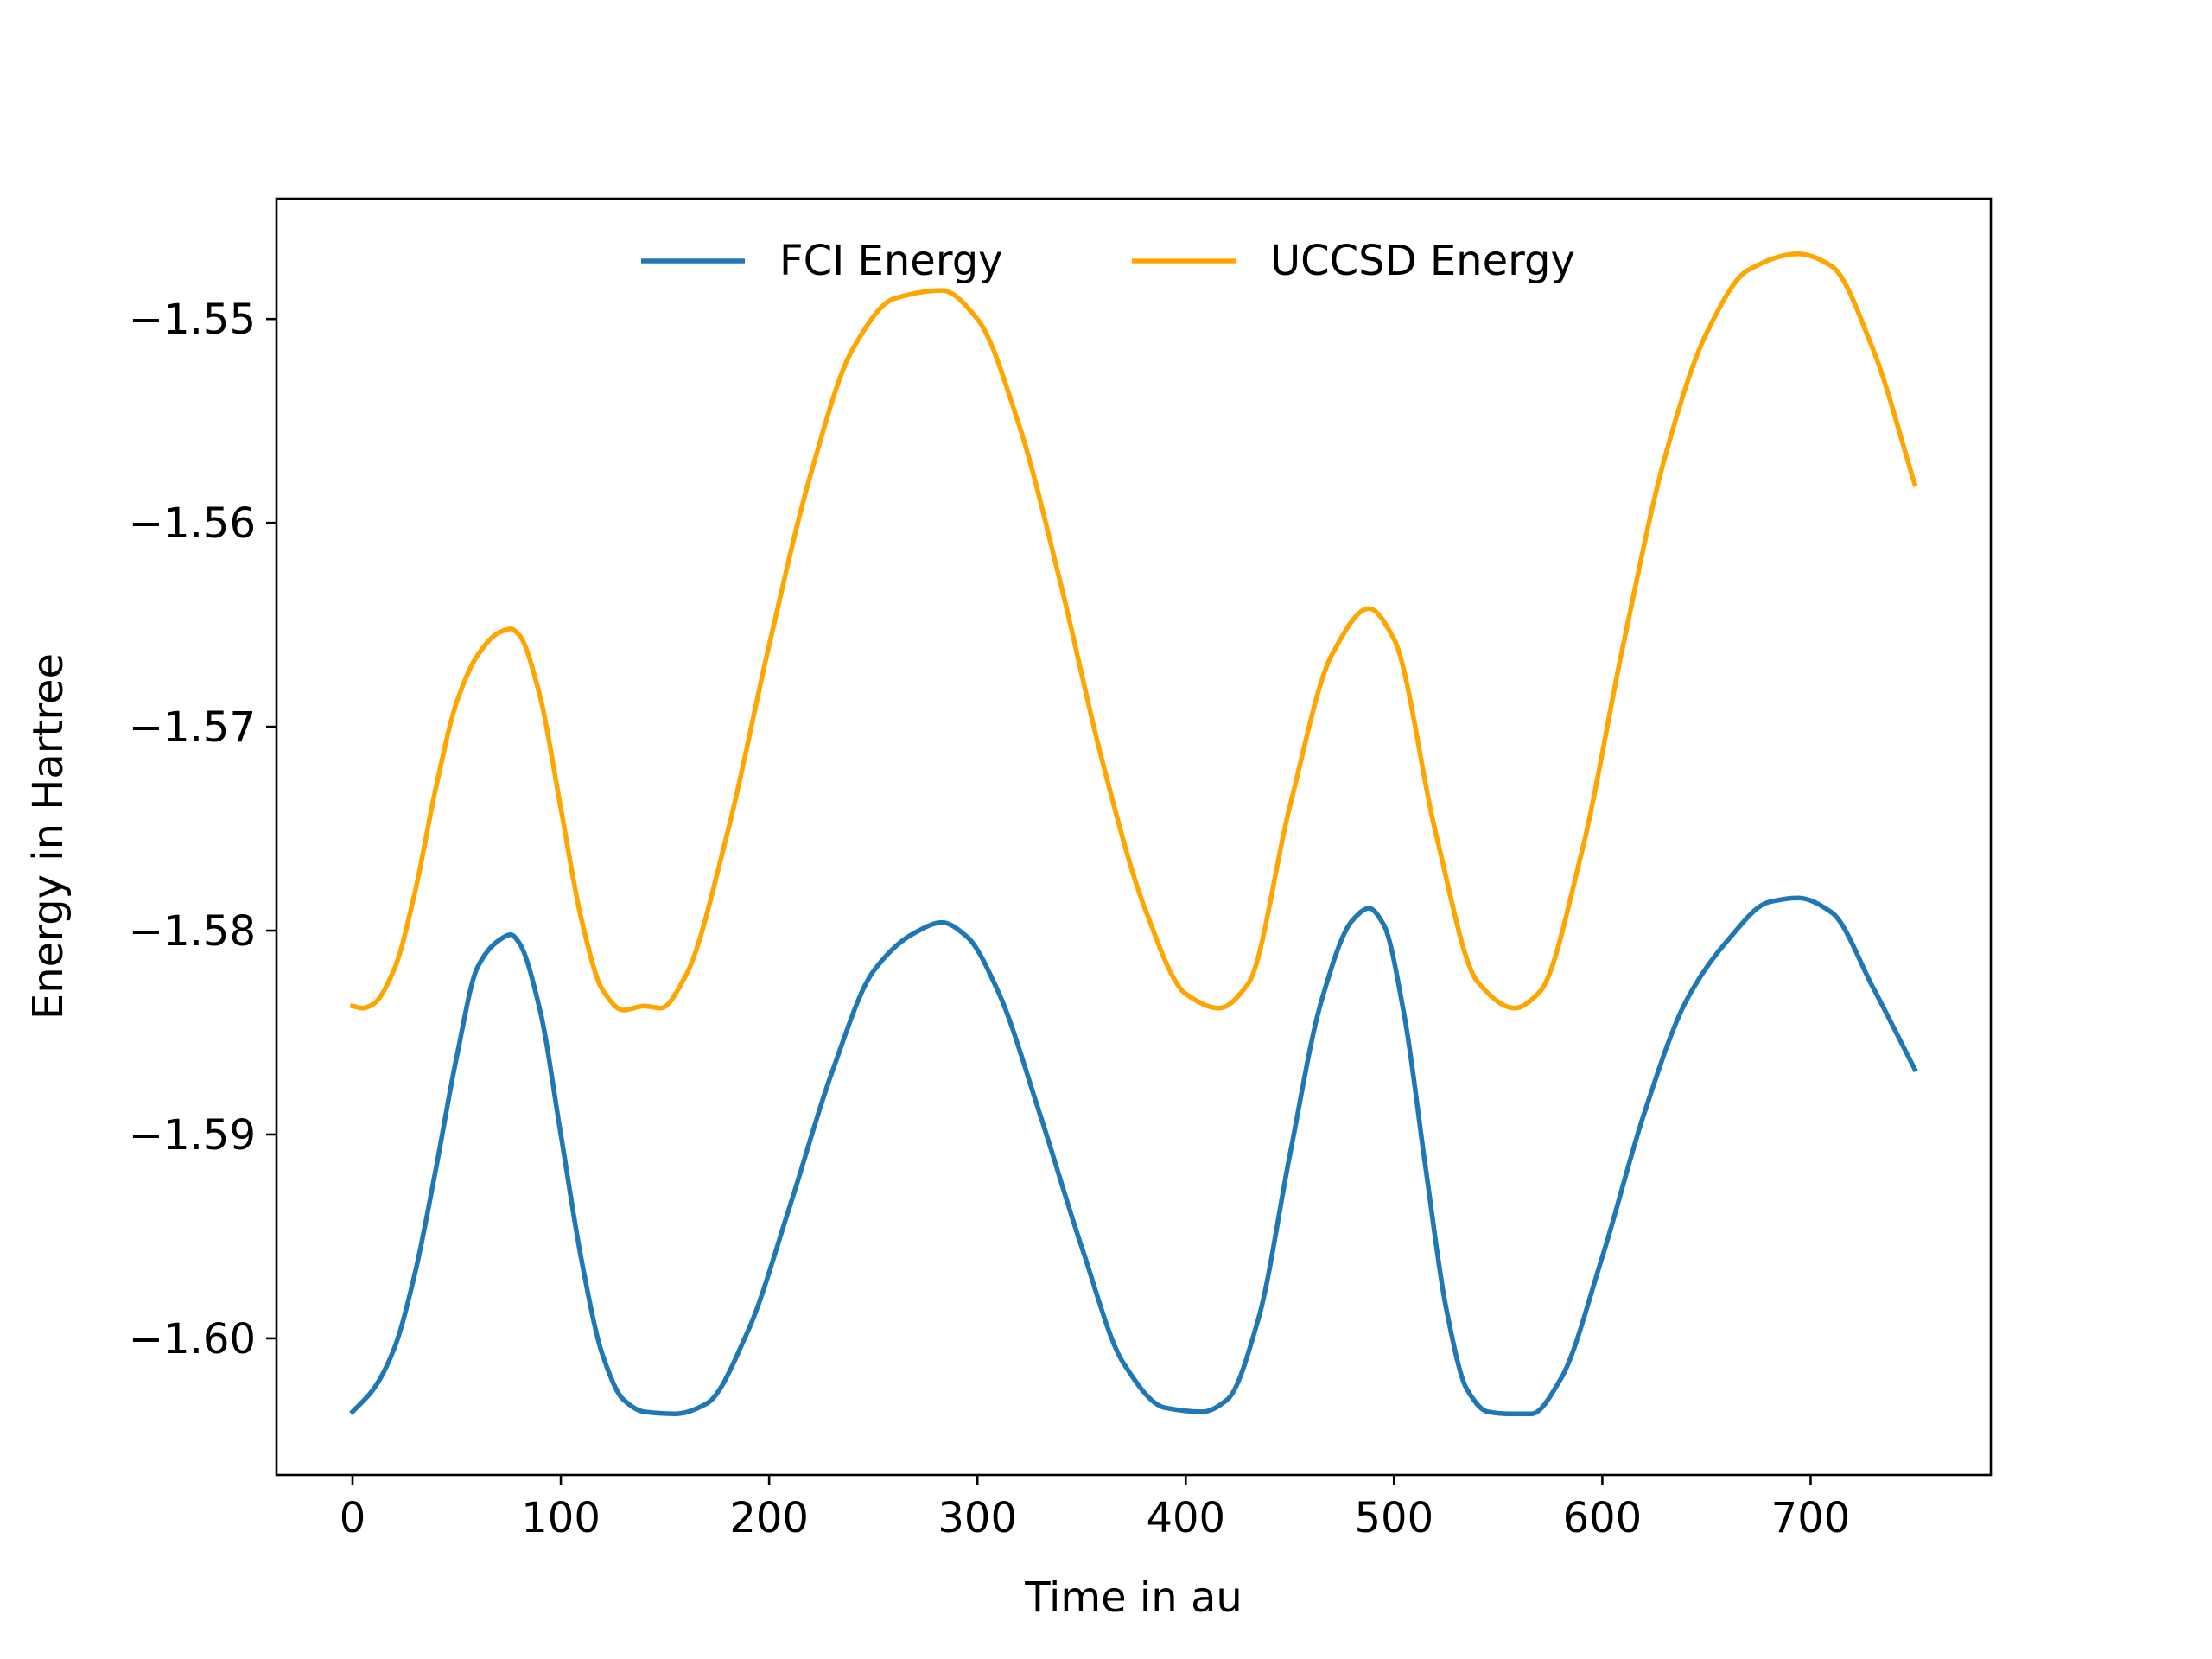 The width and height of the screenshot is (2212, 1659). Describe the element at coordinates (192, 1135) in the screenshot. I see `y-tick-label: −1.59` at that location.